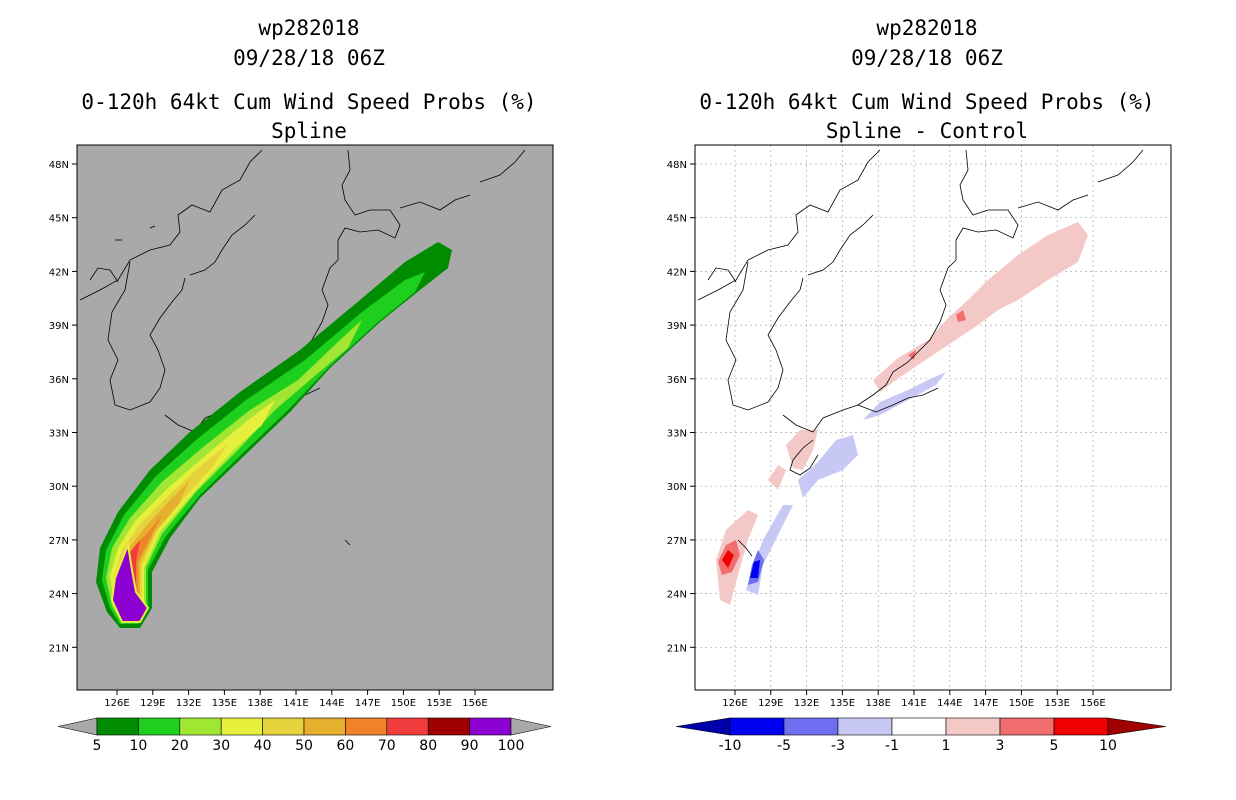 This screenshot has height=800, width=1236. I want to click on left-datetime: 09/28/18 06Z, so click(309, 58).